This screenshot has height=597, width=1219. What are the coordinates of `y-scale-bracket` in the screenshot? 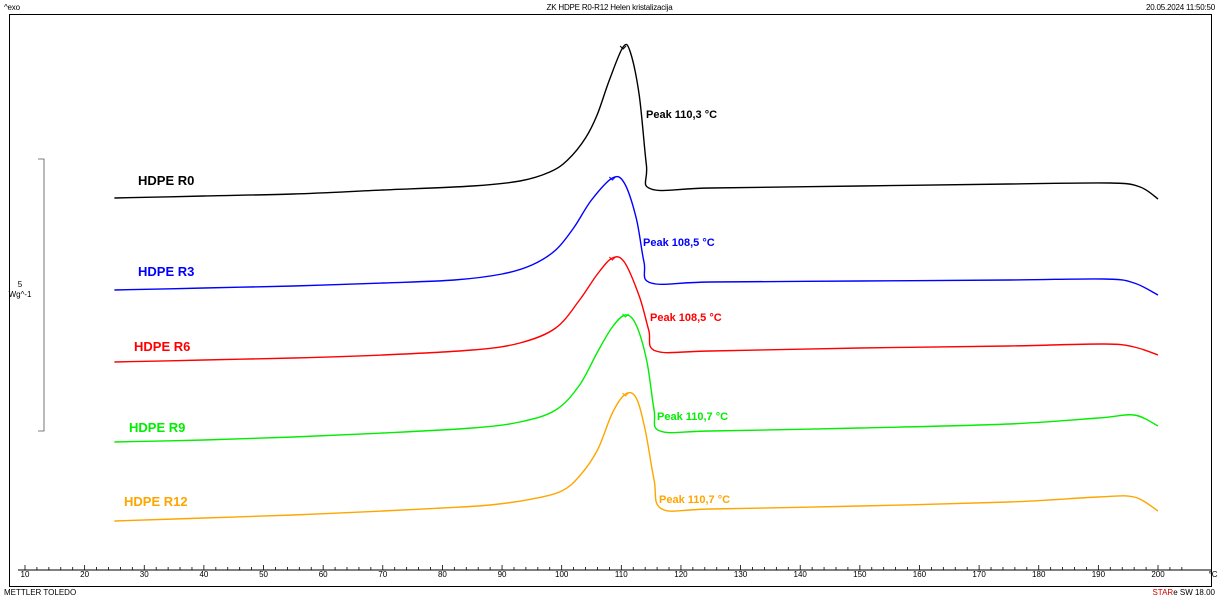 It's located at (41, 295).